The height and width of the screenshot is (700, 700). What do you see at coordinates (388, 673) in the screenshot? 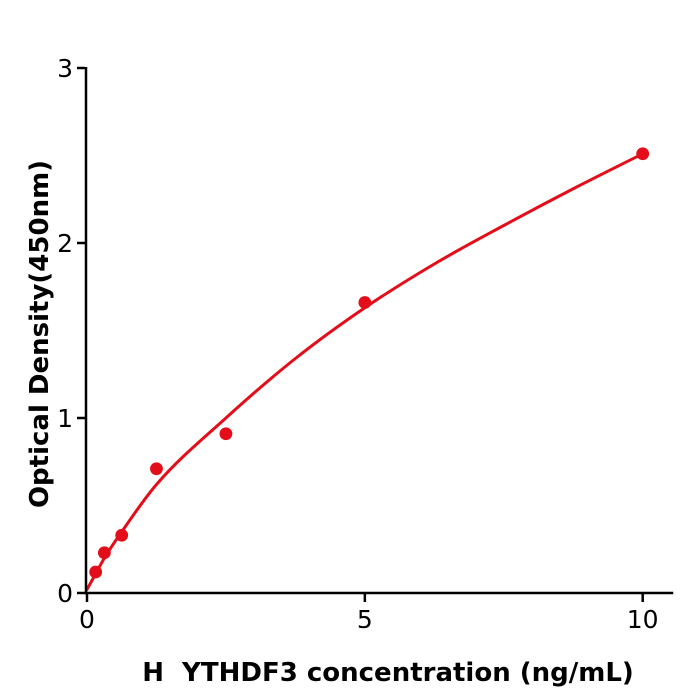
I see `x-axis-title: H YTHDF3 concentration (ng/mL)` at bounding box center [388, 673].